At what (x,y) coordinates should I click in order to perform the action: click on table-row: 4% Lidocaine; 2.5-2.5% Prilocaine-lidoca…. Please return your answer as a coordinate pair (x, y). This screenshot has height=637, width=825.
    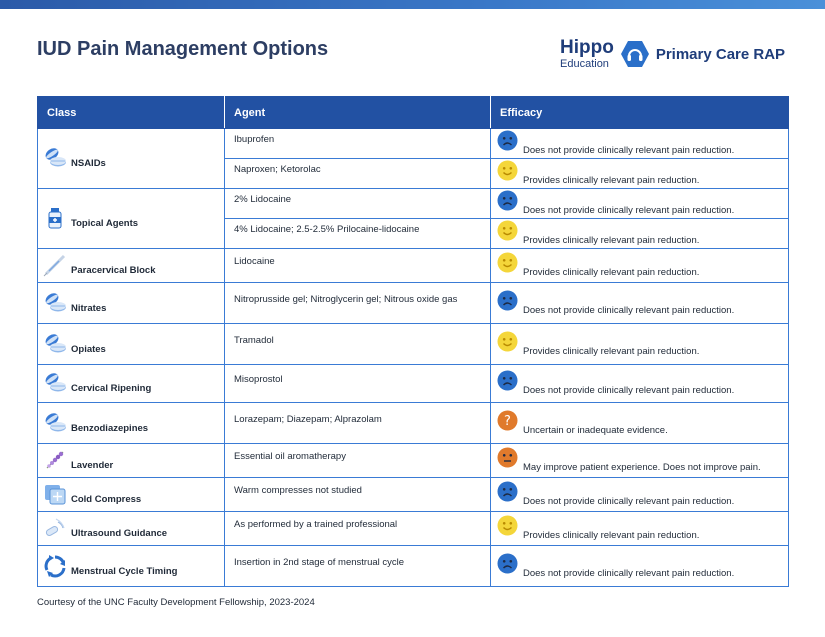
    Looking at the image, I should click on (413, 233).